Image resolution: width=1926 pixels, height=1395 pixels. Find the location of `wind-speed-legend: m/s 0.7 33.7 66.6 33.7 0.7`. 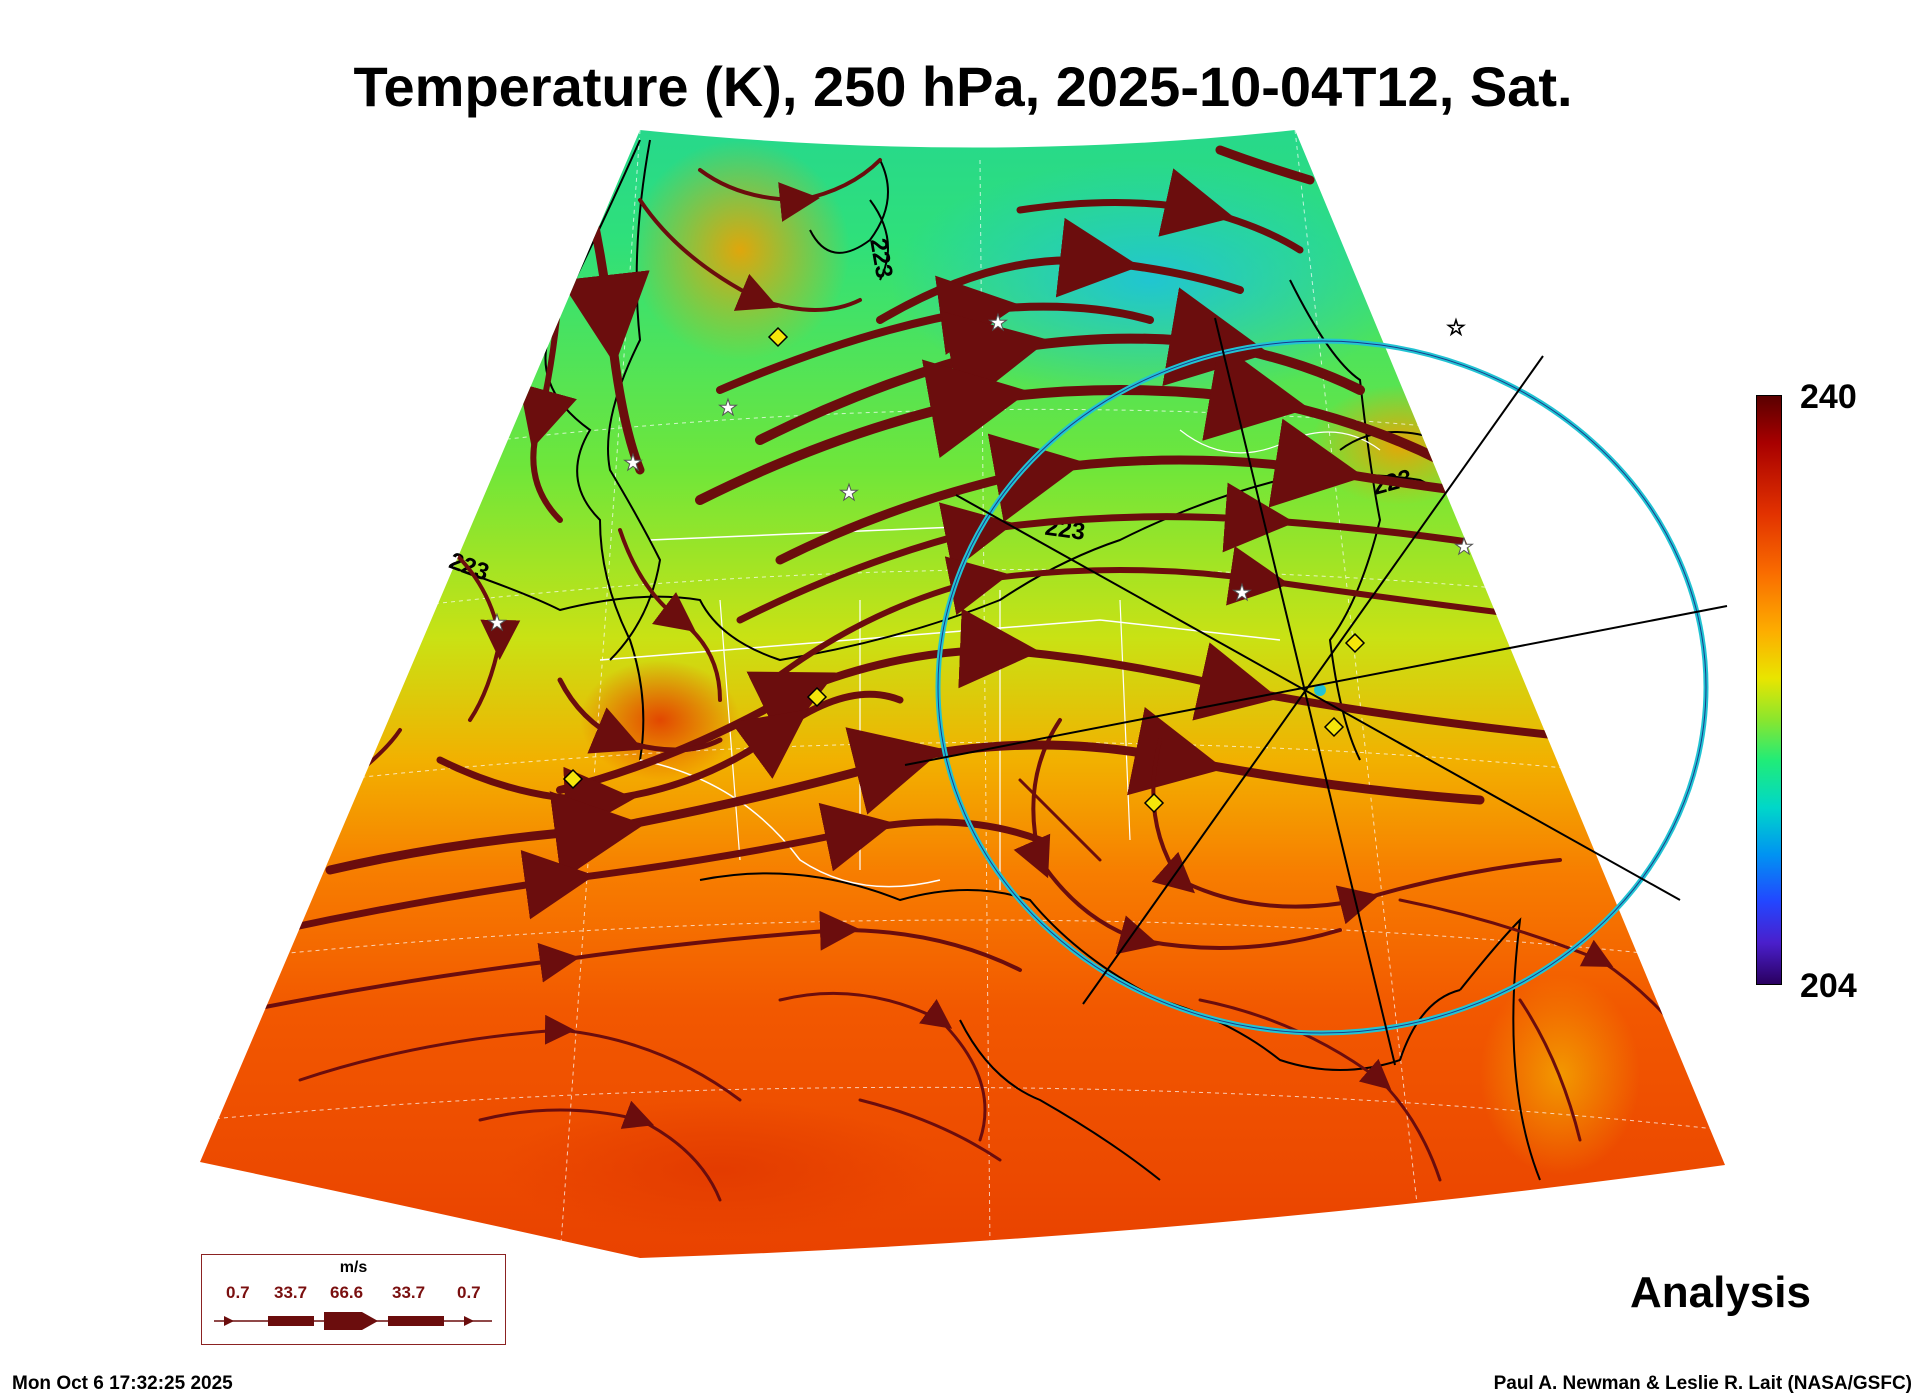

wind-speed-legend: m/s 0.7 33.7 66.6 33.7 0.7 is located at coordinates (353, 1299).